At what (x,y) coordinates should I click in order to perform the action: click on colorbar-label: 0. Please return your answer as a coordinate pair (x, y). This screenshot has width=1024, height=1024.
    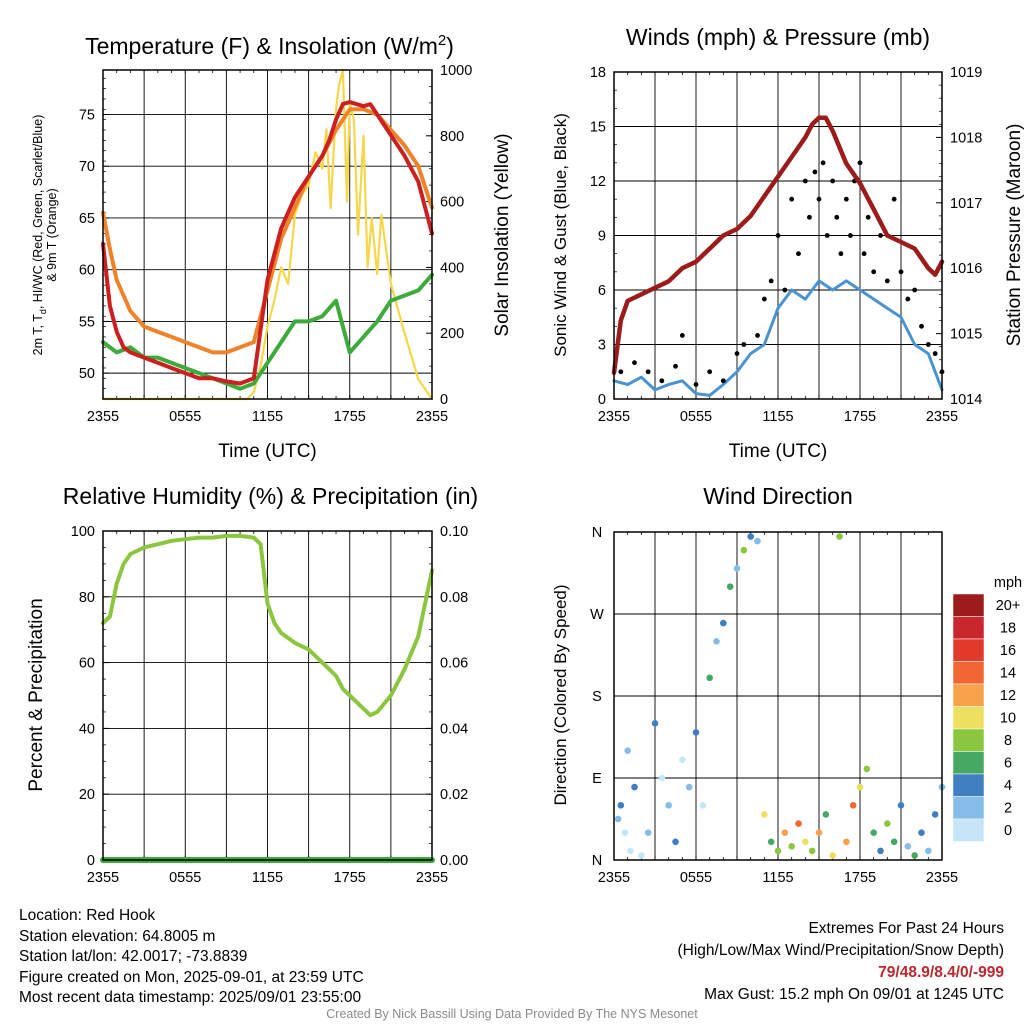
    Looking at the image, I should click on (1008, 831).